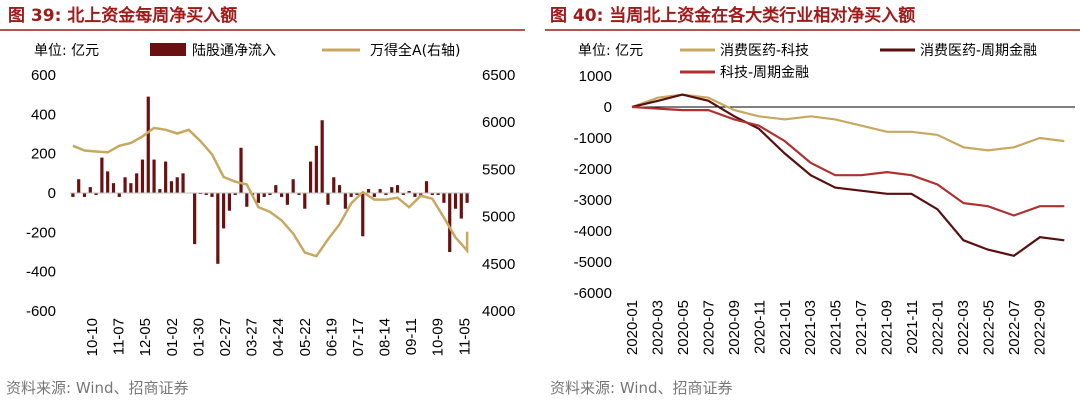 This screenshot has width=1080, height=405. What do you see at coordinates (52, 193) in the screenshot?
I see `left-y-tick-label: 0` at bounding box center [52, 193].